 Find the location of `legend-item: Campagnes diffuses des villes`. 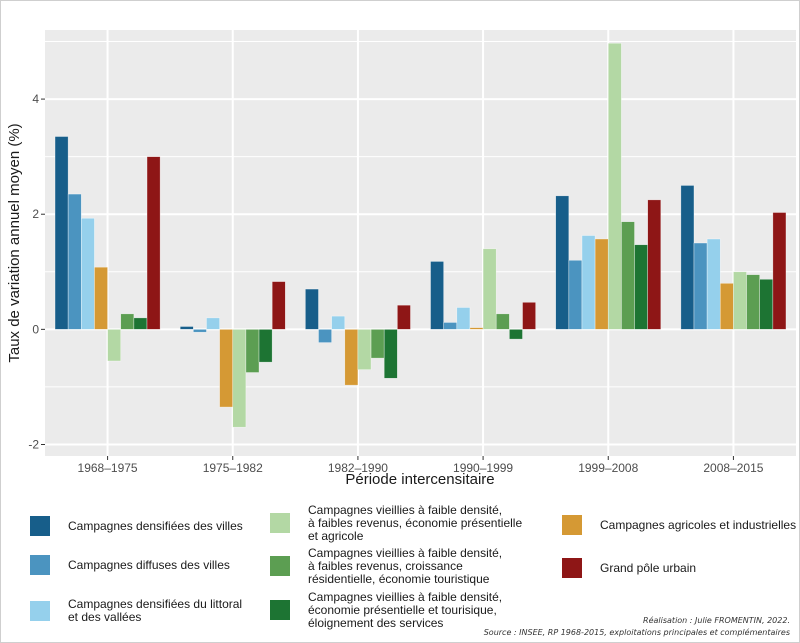

legend-item: Campagnes diffuses des villes is located at coordinates (130, 565).